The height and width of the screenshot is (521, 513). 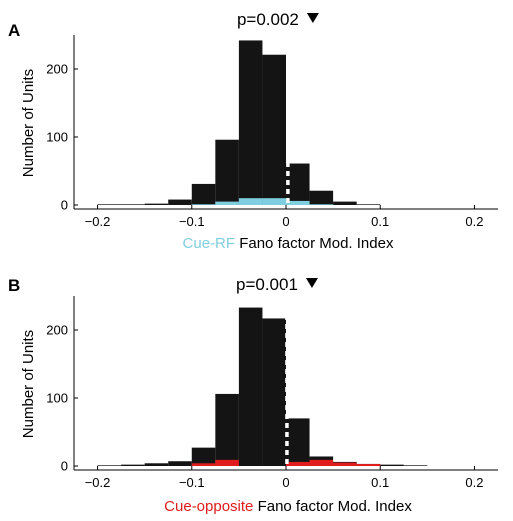 What do you see at coordinates (268, 19) in the screenshot?
I see `p-value-a: p=0.002` at bounding box center [268, 19].